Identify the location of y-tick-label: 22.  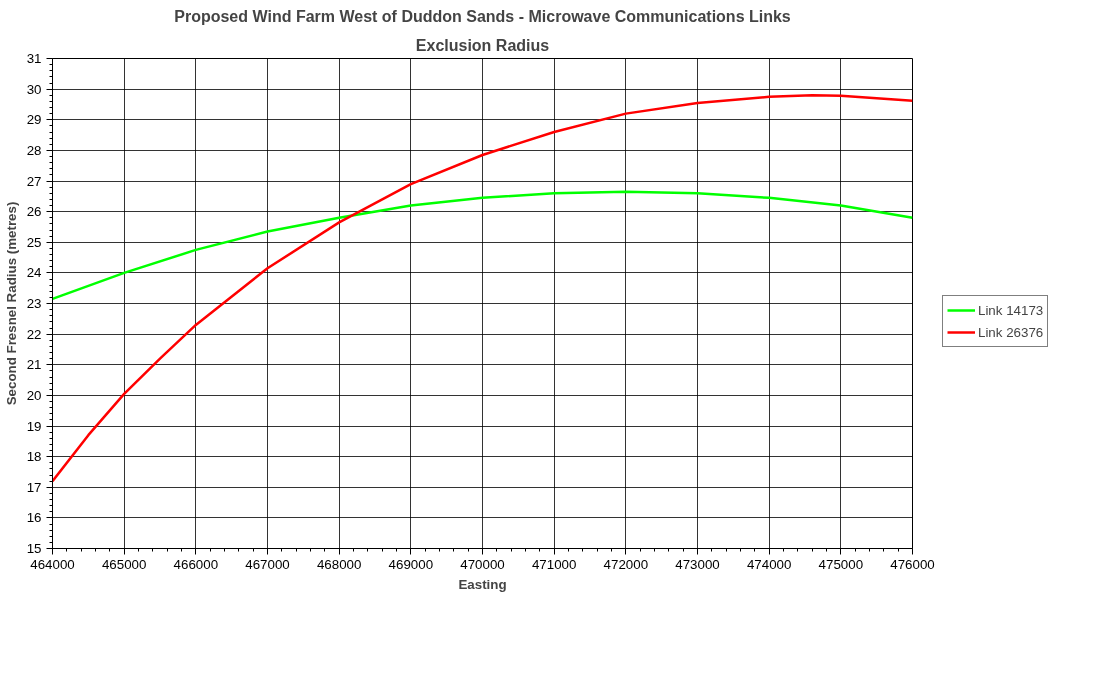
(34, 334).